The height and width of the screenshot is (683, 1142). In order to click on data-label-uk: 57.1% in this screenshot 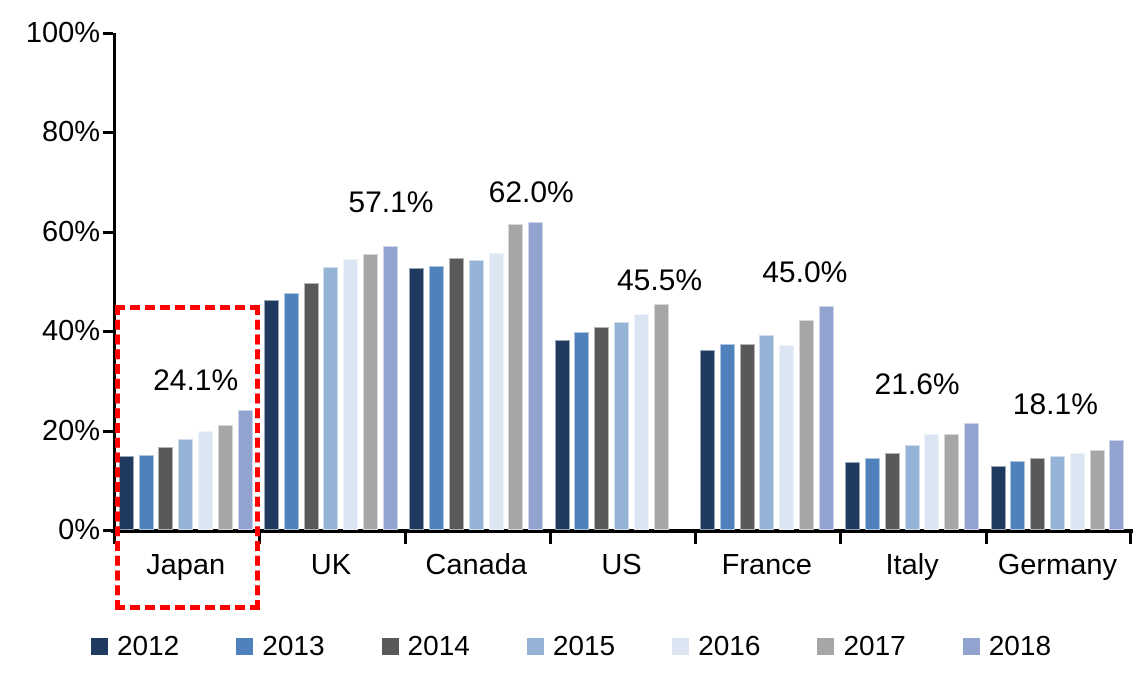, I will do `click(391, 202)`.